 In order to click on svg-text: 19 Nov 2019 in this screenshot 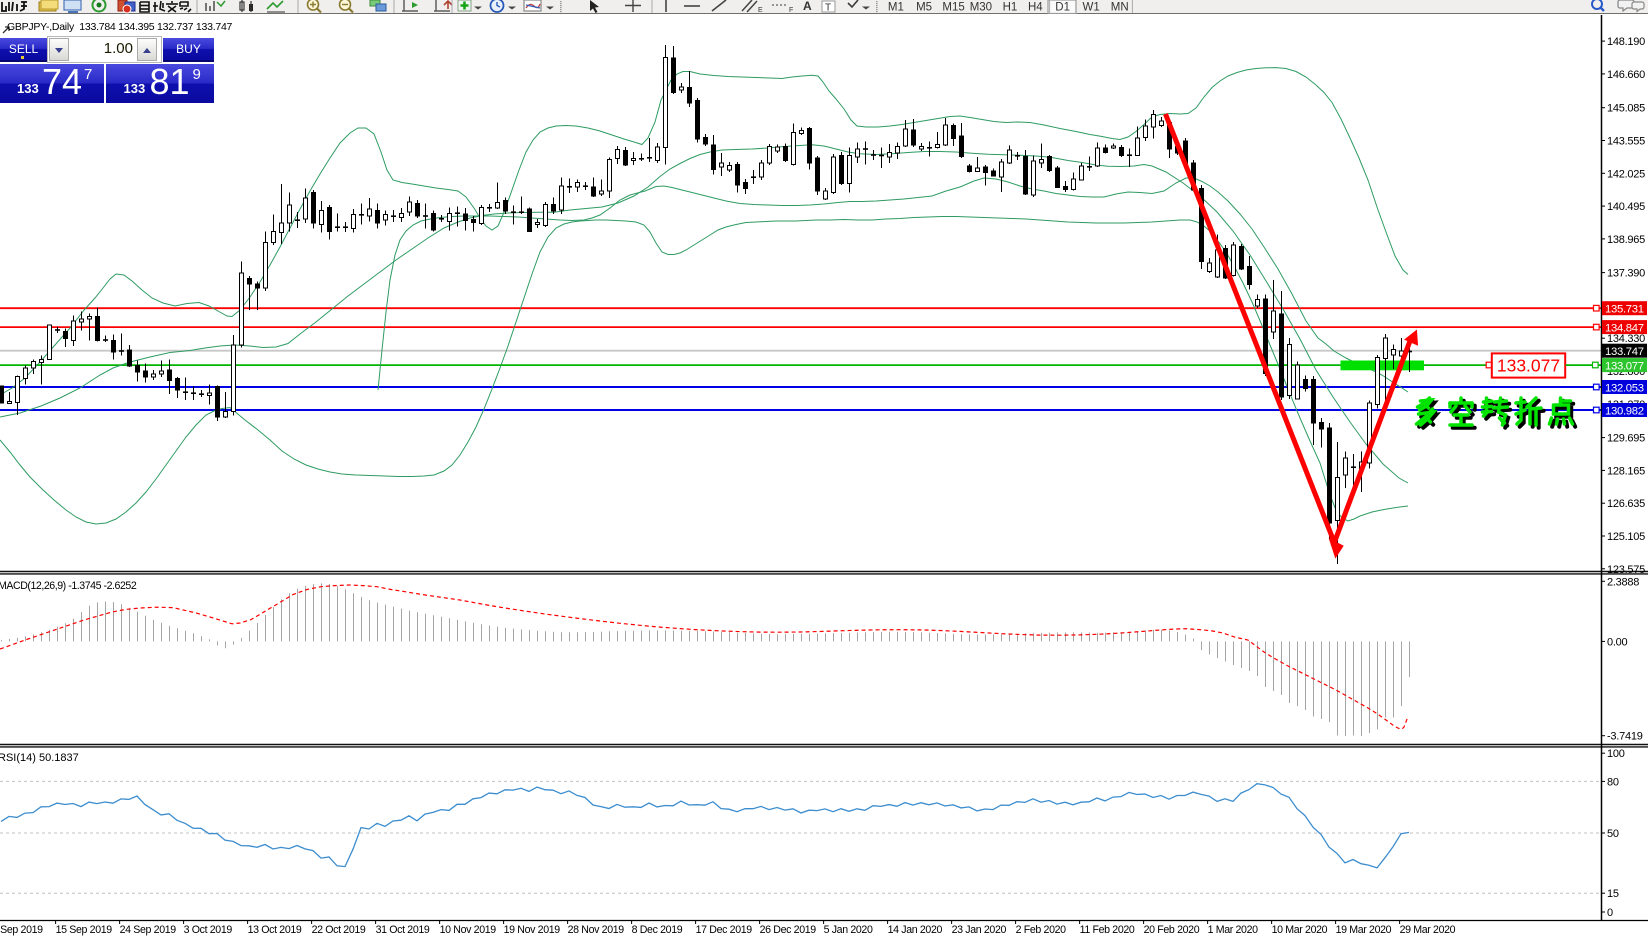, I will do `click(532, 930)`.